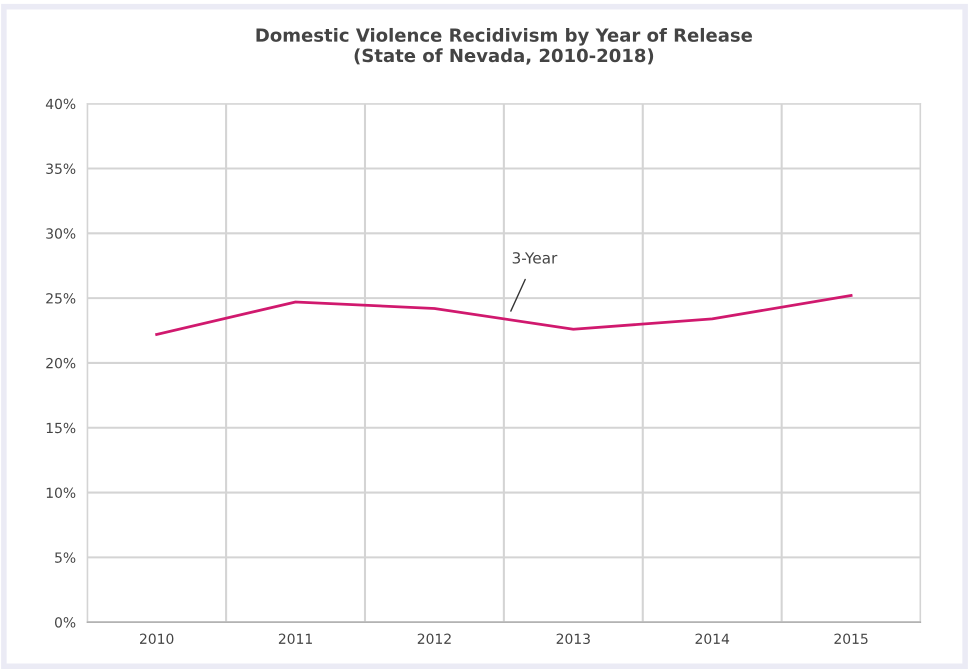 This screenshot has height=669, width=969. I want to click on x-tick-label: 2012, so click(434, 639).